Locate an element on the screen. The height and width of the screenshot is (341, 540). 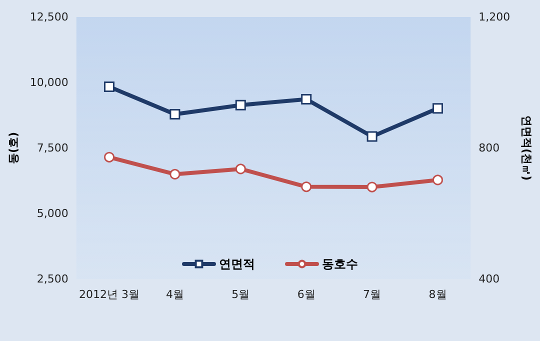
y2-axis-title: 연면적(천㎡) is located at coordinates (526, 148).